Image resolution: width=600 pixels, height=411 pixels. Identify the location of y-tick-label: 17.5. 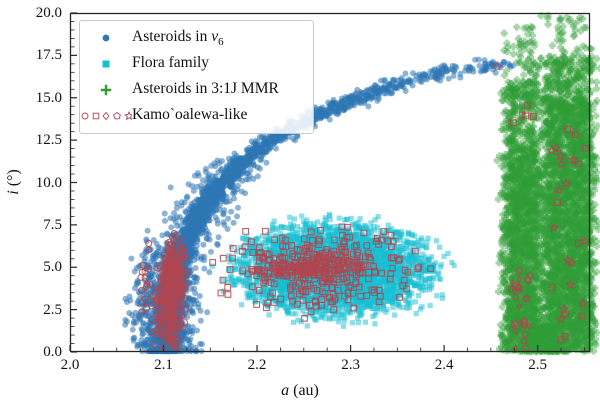
(48, 55).